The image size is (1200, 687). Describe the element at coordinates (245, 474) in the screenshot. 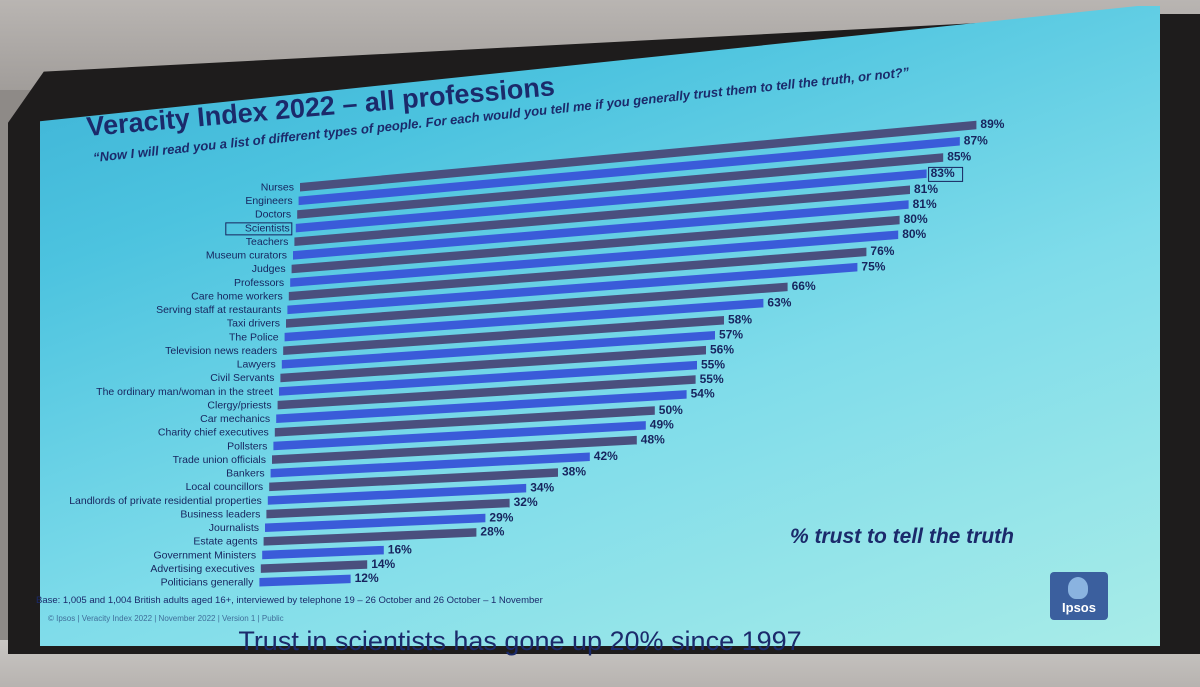

I see `category-label: Bankers` at that location.